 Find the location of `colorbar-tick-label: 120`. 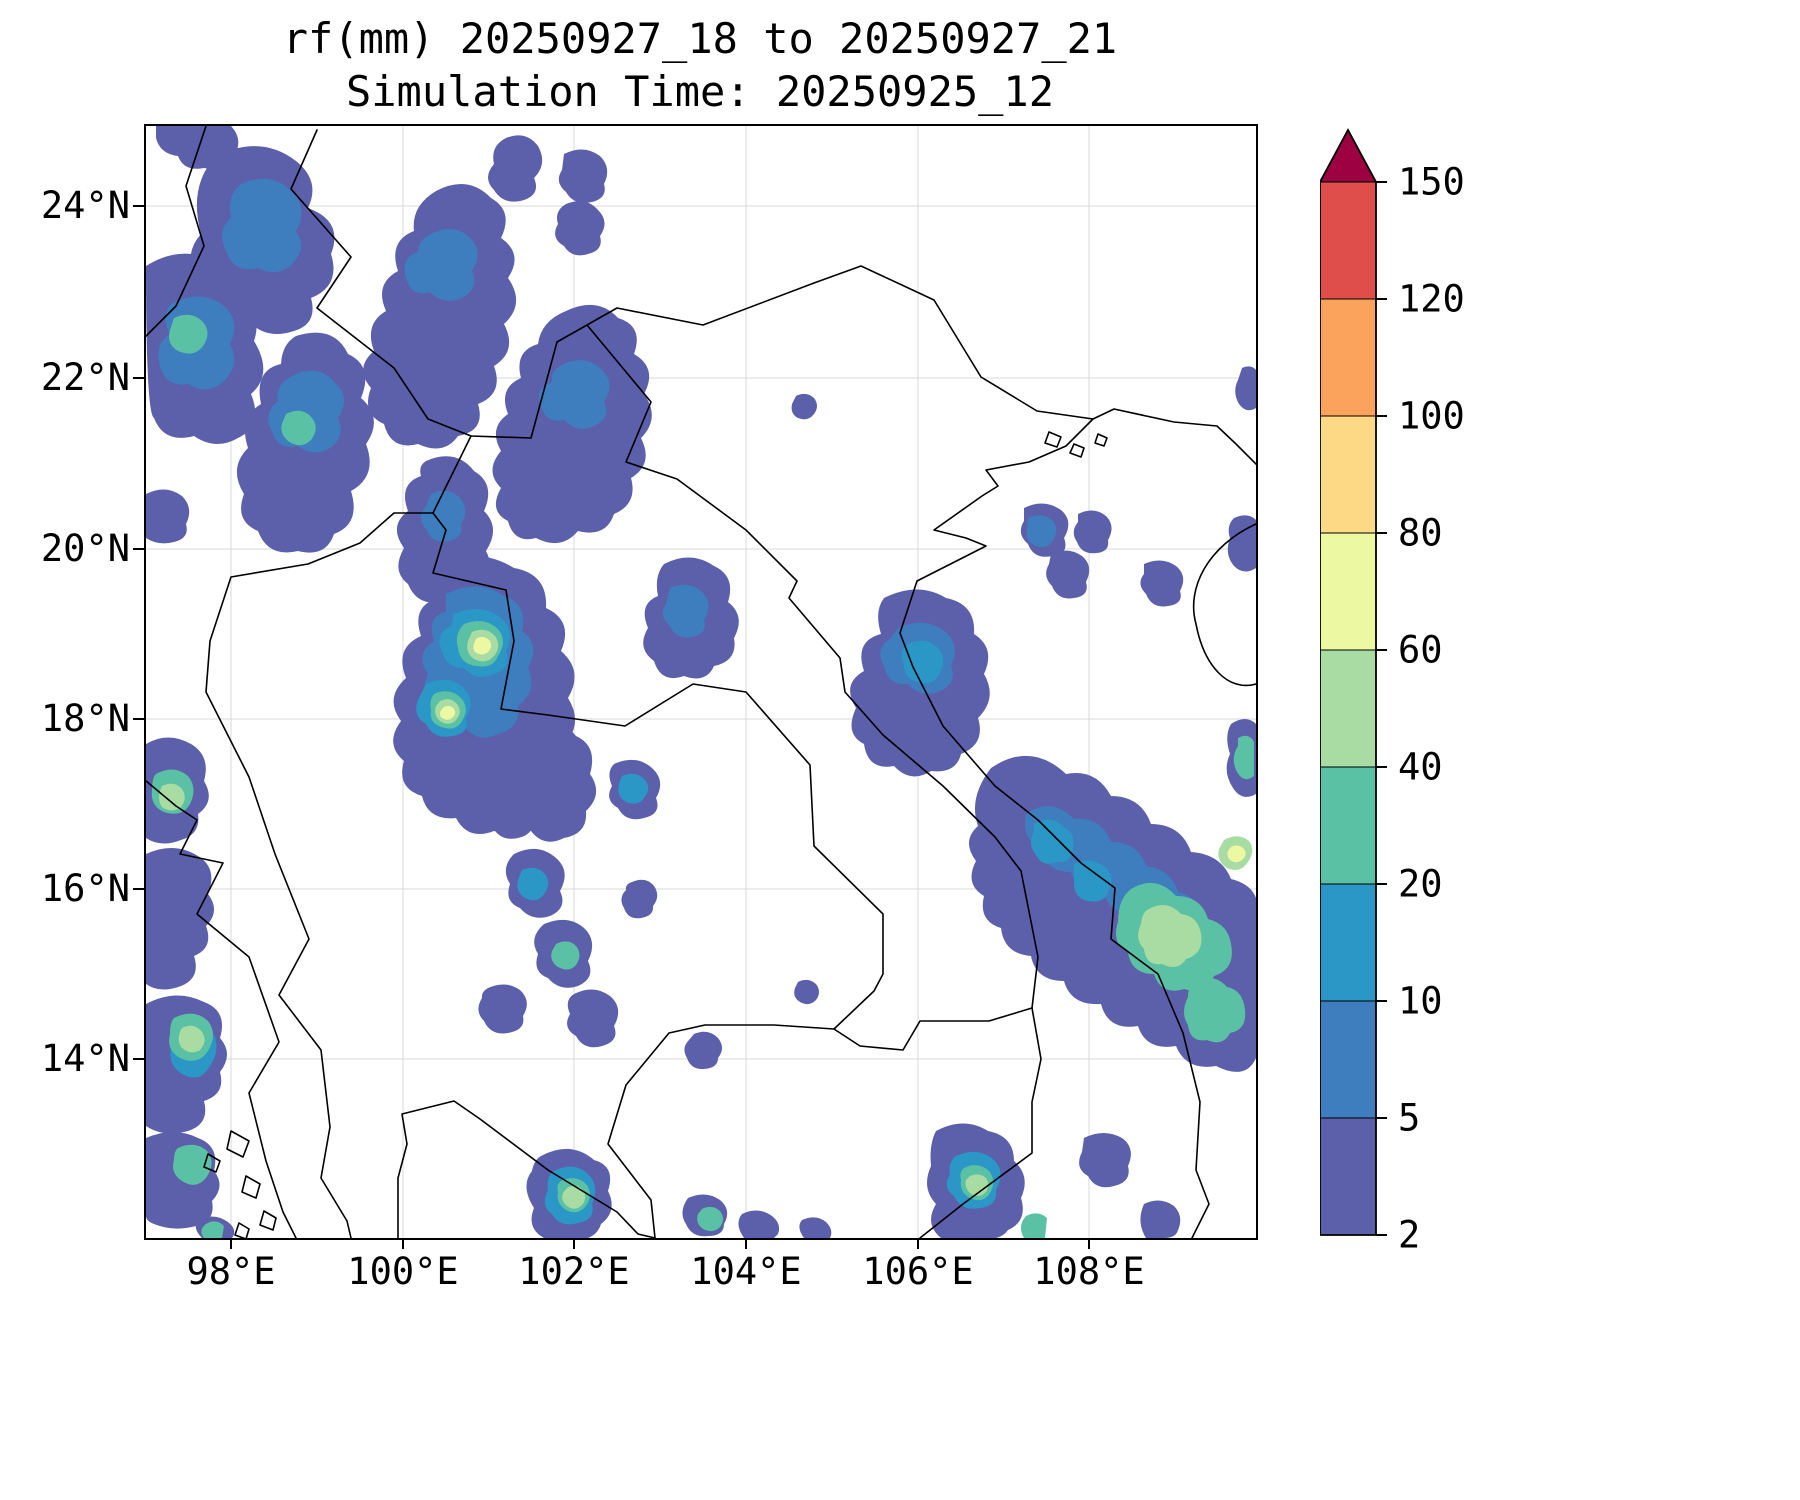

colorbar-tick-label: 120 is located at coordinates (1431, 299).